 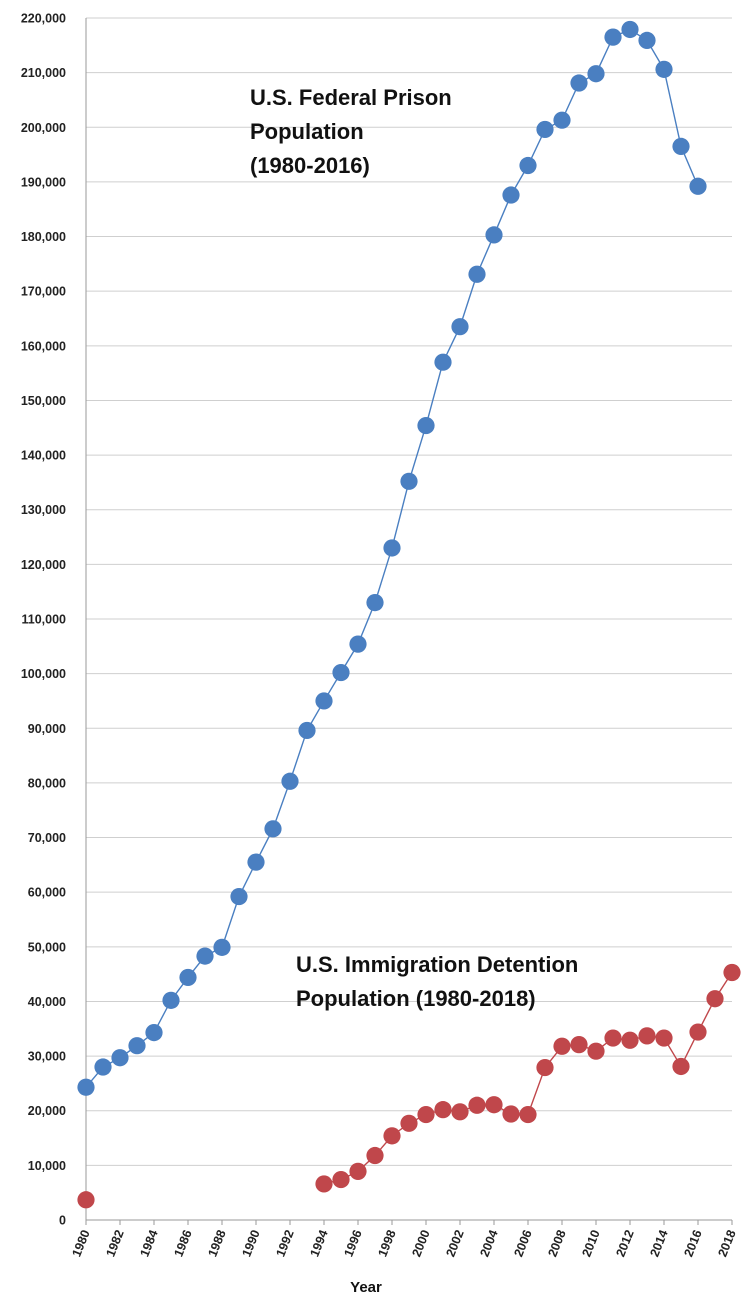 What do you see at coordinates (62, 1221) in the screenshot?
I see `y-tick-label: 0` at bounding box center [62, 1221].